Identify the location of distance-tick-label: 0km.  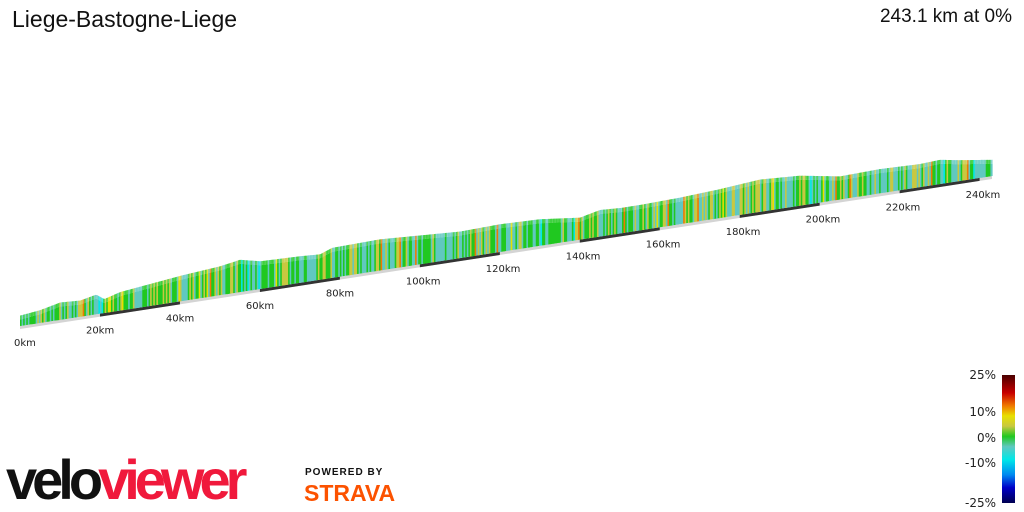
(25, 343).